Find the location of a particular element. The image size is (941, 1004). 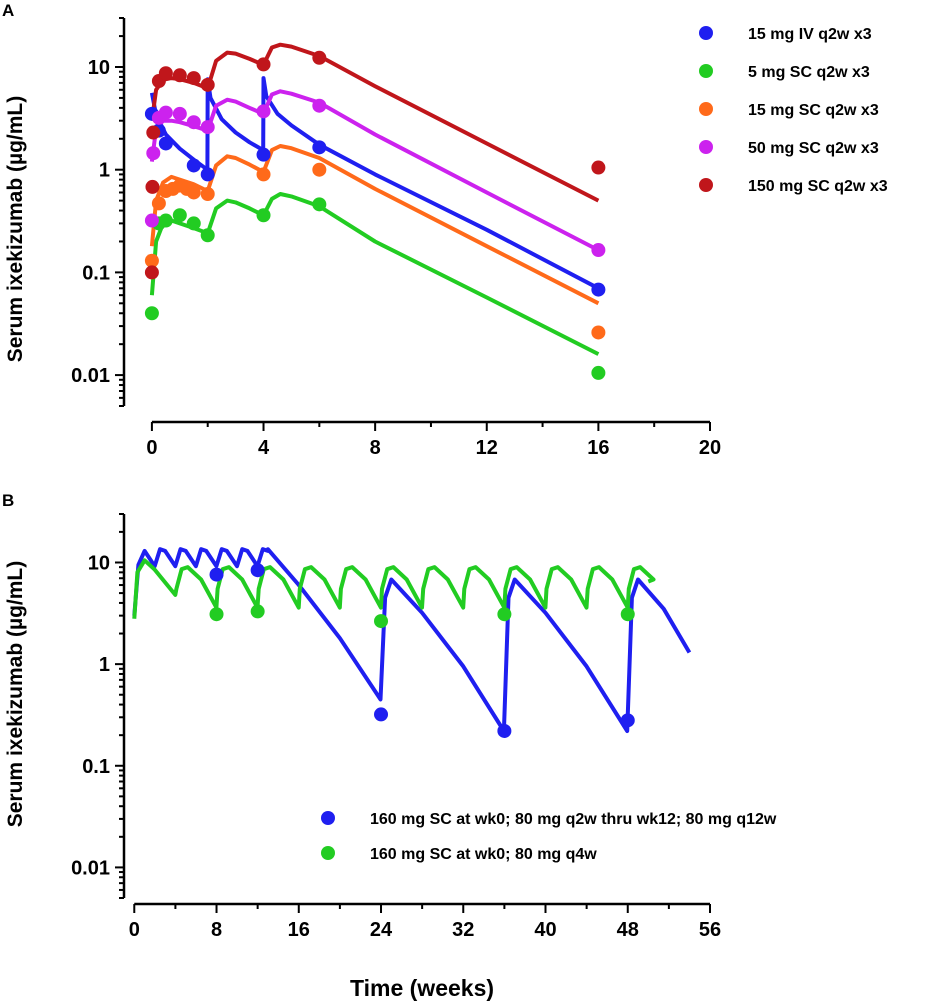

legend-label: 50 mg SC q2w x3 is located at coordinates (813, 148).